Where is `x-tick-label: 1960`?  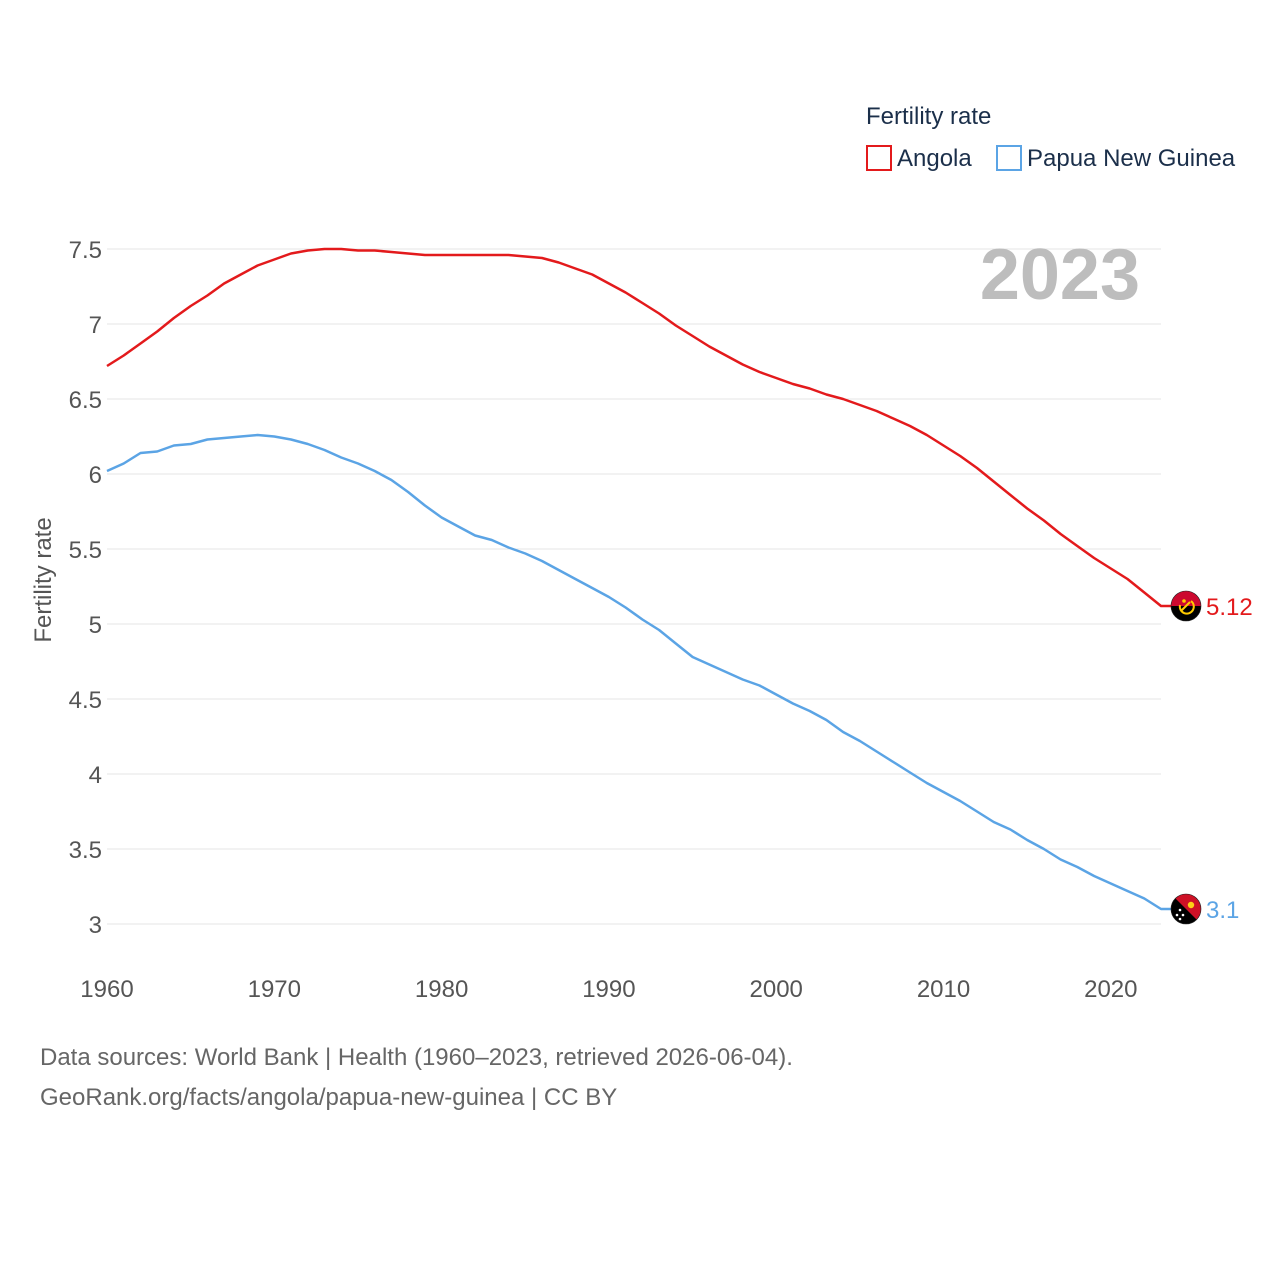 x-tick-label: 1960 is located at coordinates (106, 989).